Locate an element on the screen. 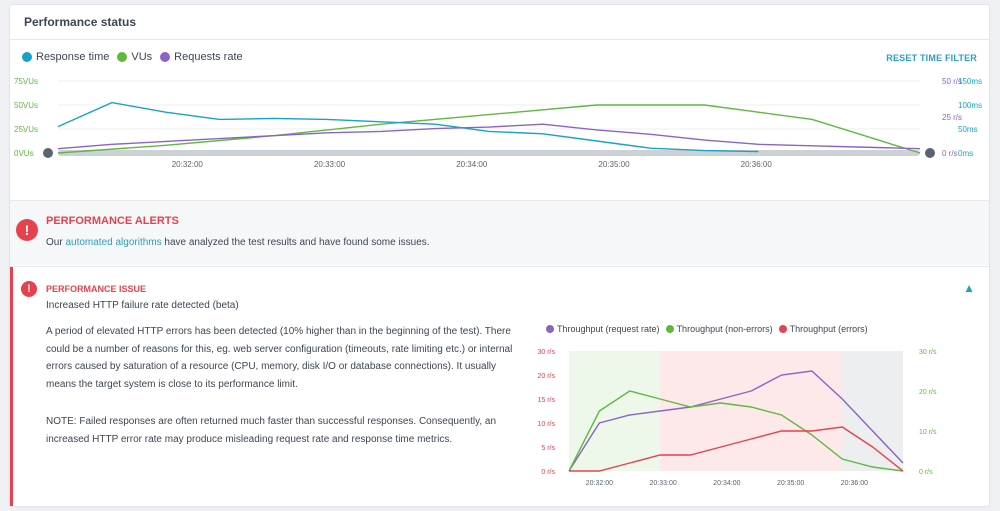 This screenshot has height=511, width=1000. alerts-desc-prefix: Our is located at coordinates (56, 242).